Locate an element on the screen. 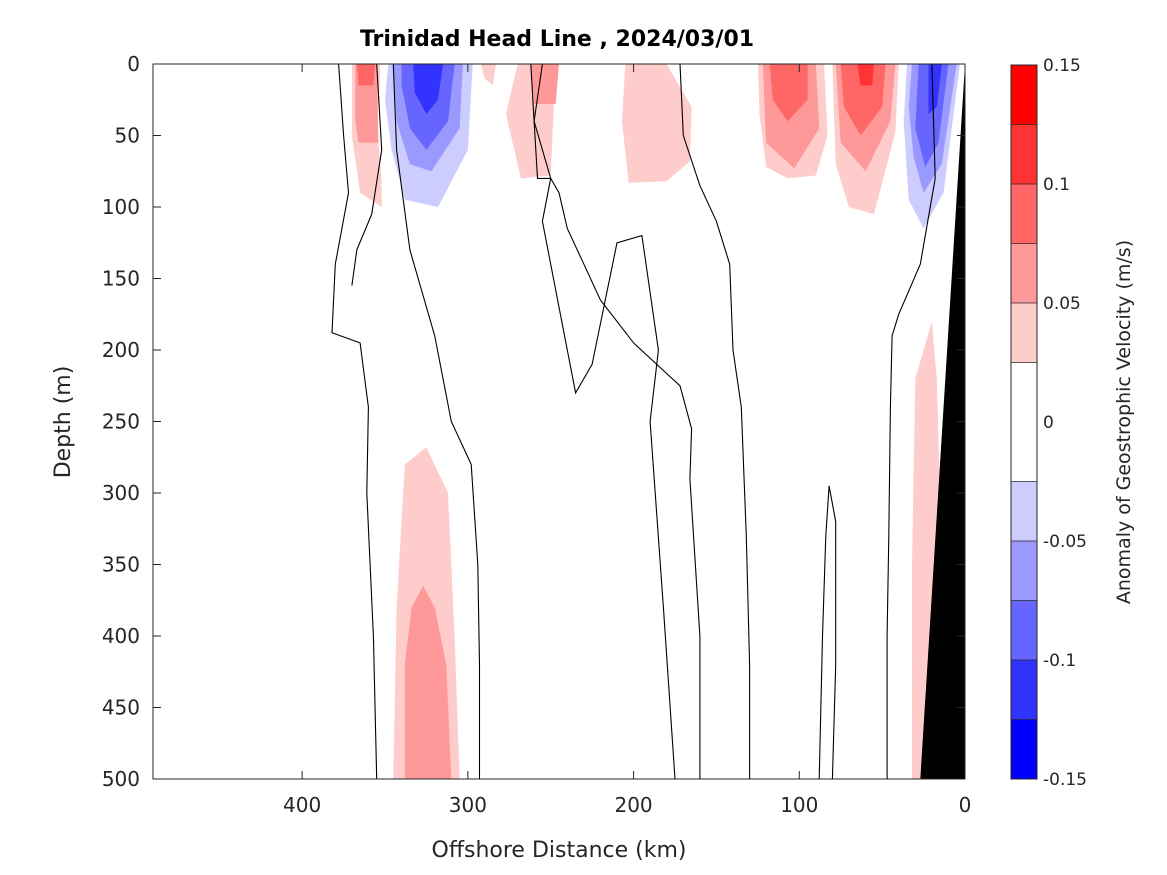 The image size is (1167, 875). seafloor-shape is located at coordinates (942, 421).